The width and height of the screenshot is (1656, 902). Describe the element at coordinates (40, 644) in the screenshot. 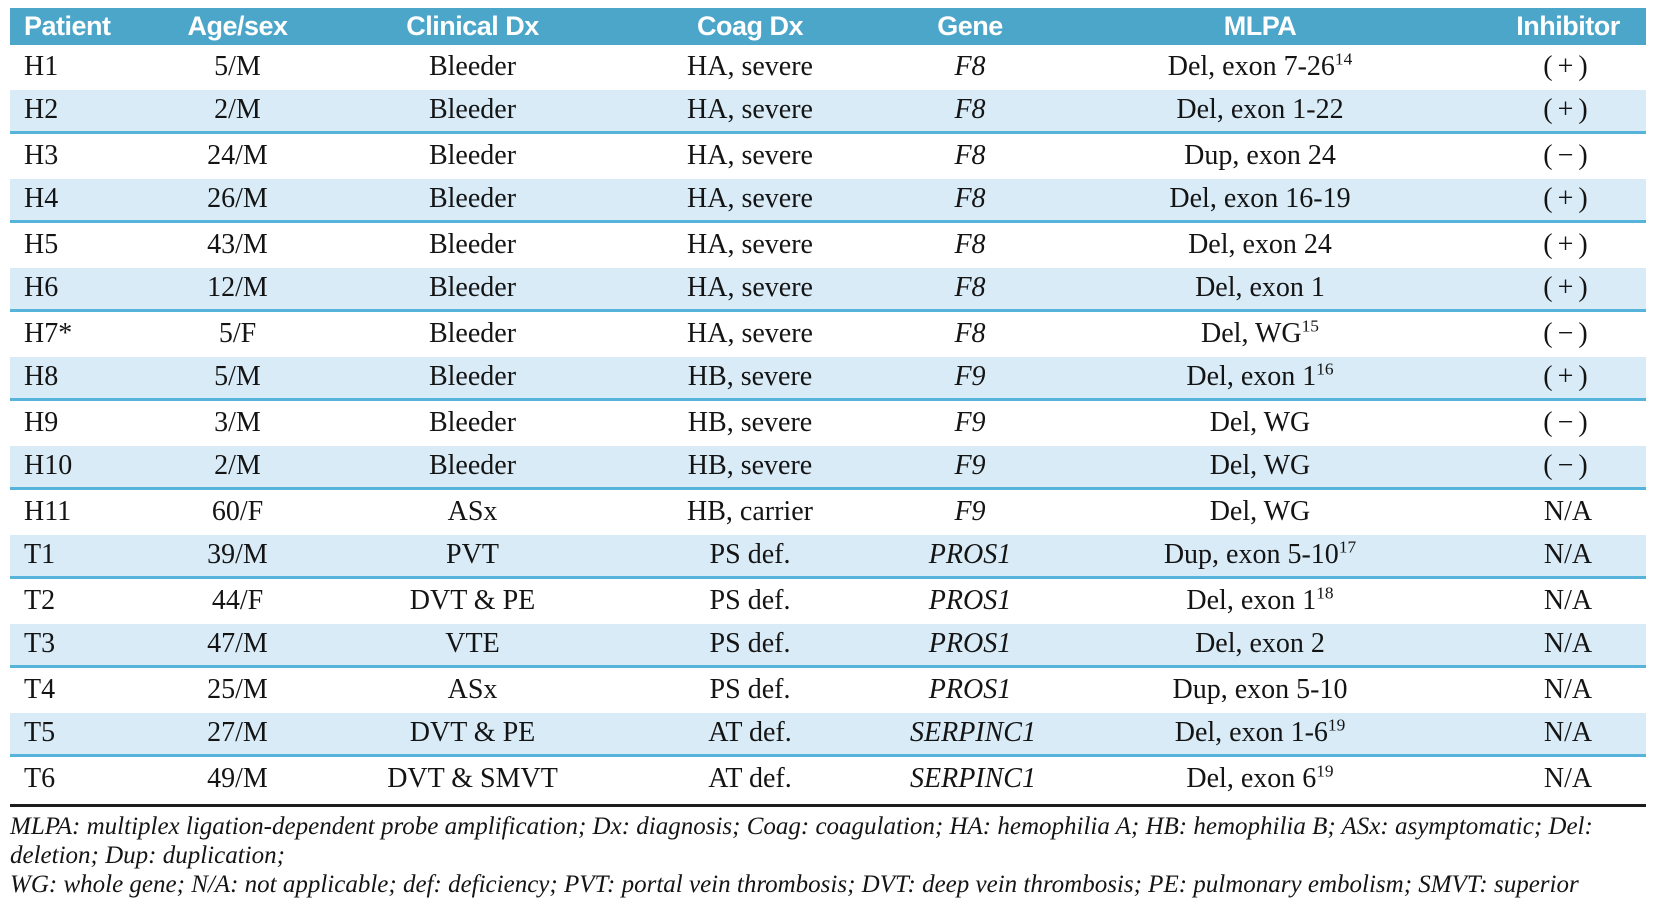

I see `cell-patient: T3` at that location.